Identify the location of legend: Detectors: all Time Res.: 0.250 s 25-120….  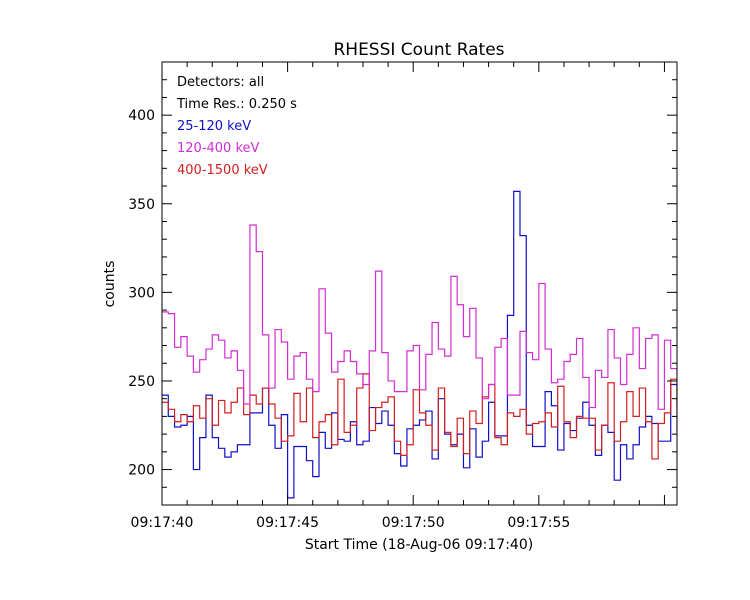
(236, 126).